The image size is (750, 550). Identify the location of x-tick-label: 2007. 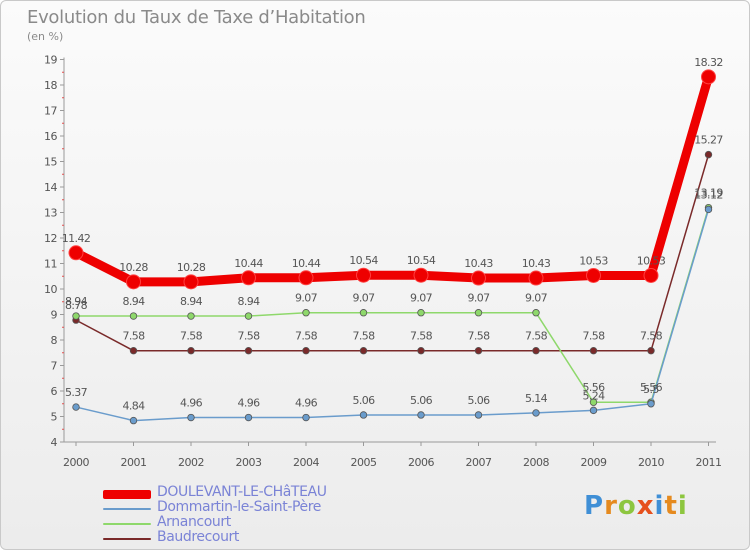
(479, 462).